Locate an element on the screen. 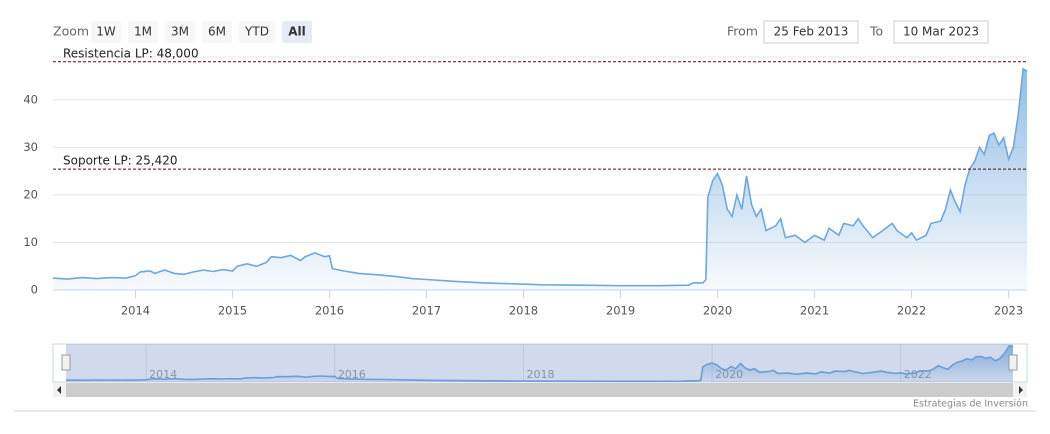 This screenshot has width=1050, height=434. navigator-tick-label: 2014 is located at coordinates (163, 374).